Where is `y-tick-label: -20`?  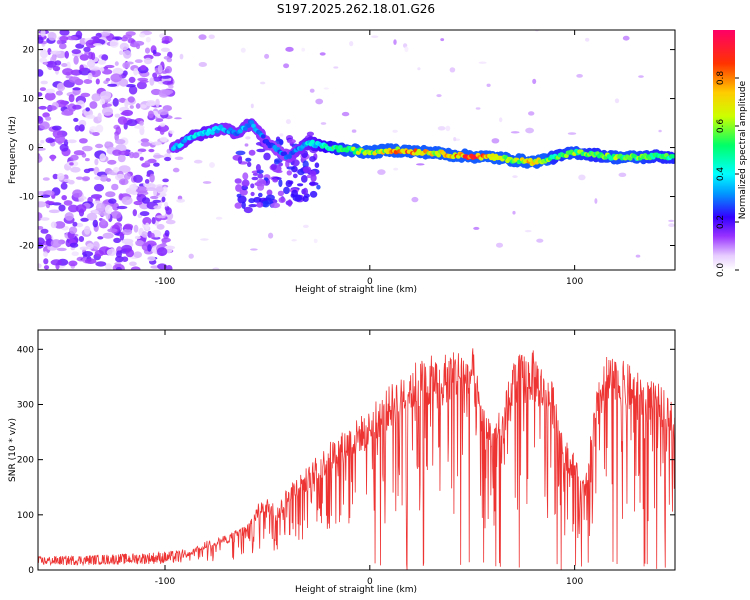
y-tick-label: -20 is located at coordinates (26, 247).